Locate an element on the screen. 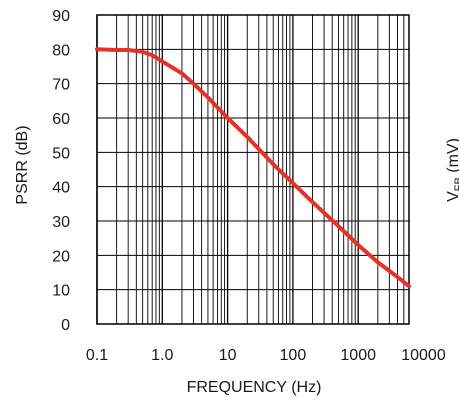 The width and height of the screenshot is (459, 400). y-tick-label: 60 is located at coordinates (61, 119).